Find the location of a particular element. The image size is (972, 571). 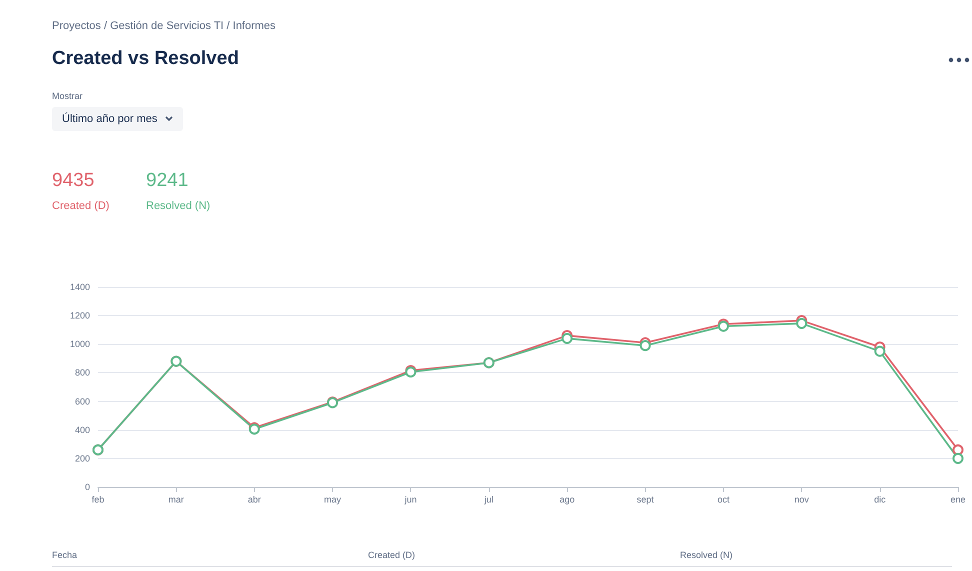

y-tick-label: 400 is located at coordinates (82, 429).